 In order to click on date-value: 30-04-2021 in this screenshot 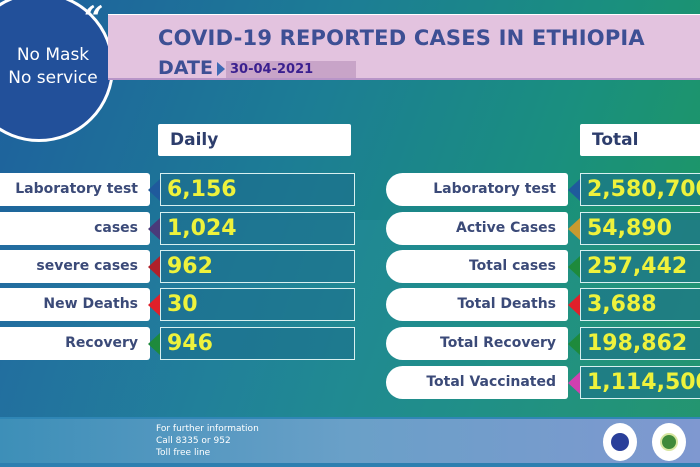, I will do `click(291, 69)`.